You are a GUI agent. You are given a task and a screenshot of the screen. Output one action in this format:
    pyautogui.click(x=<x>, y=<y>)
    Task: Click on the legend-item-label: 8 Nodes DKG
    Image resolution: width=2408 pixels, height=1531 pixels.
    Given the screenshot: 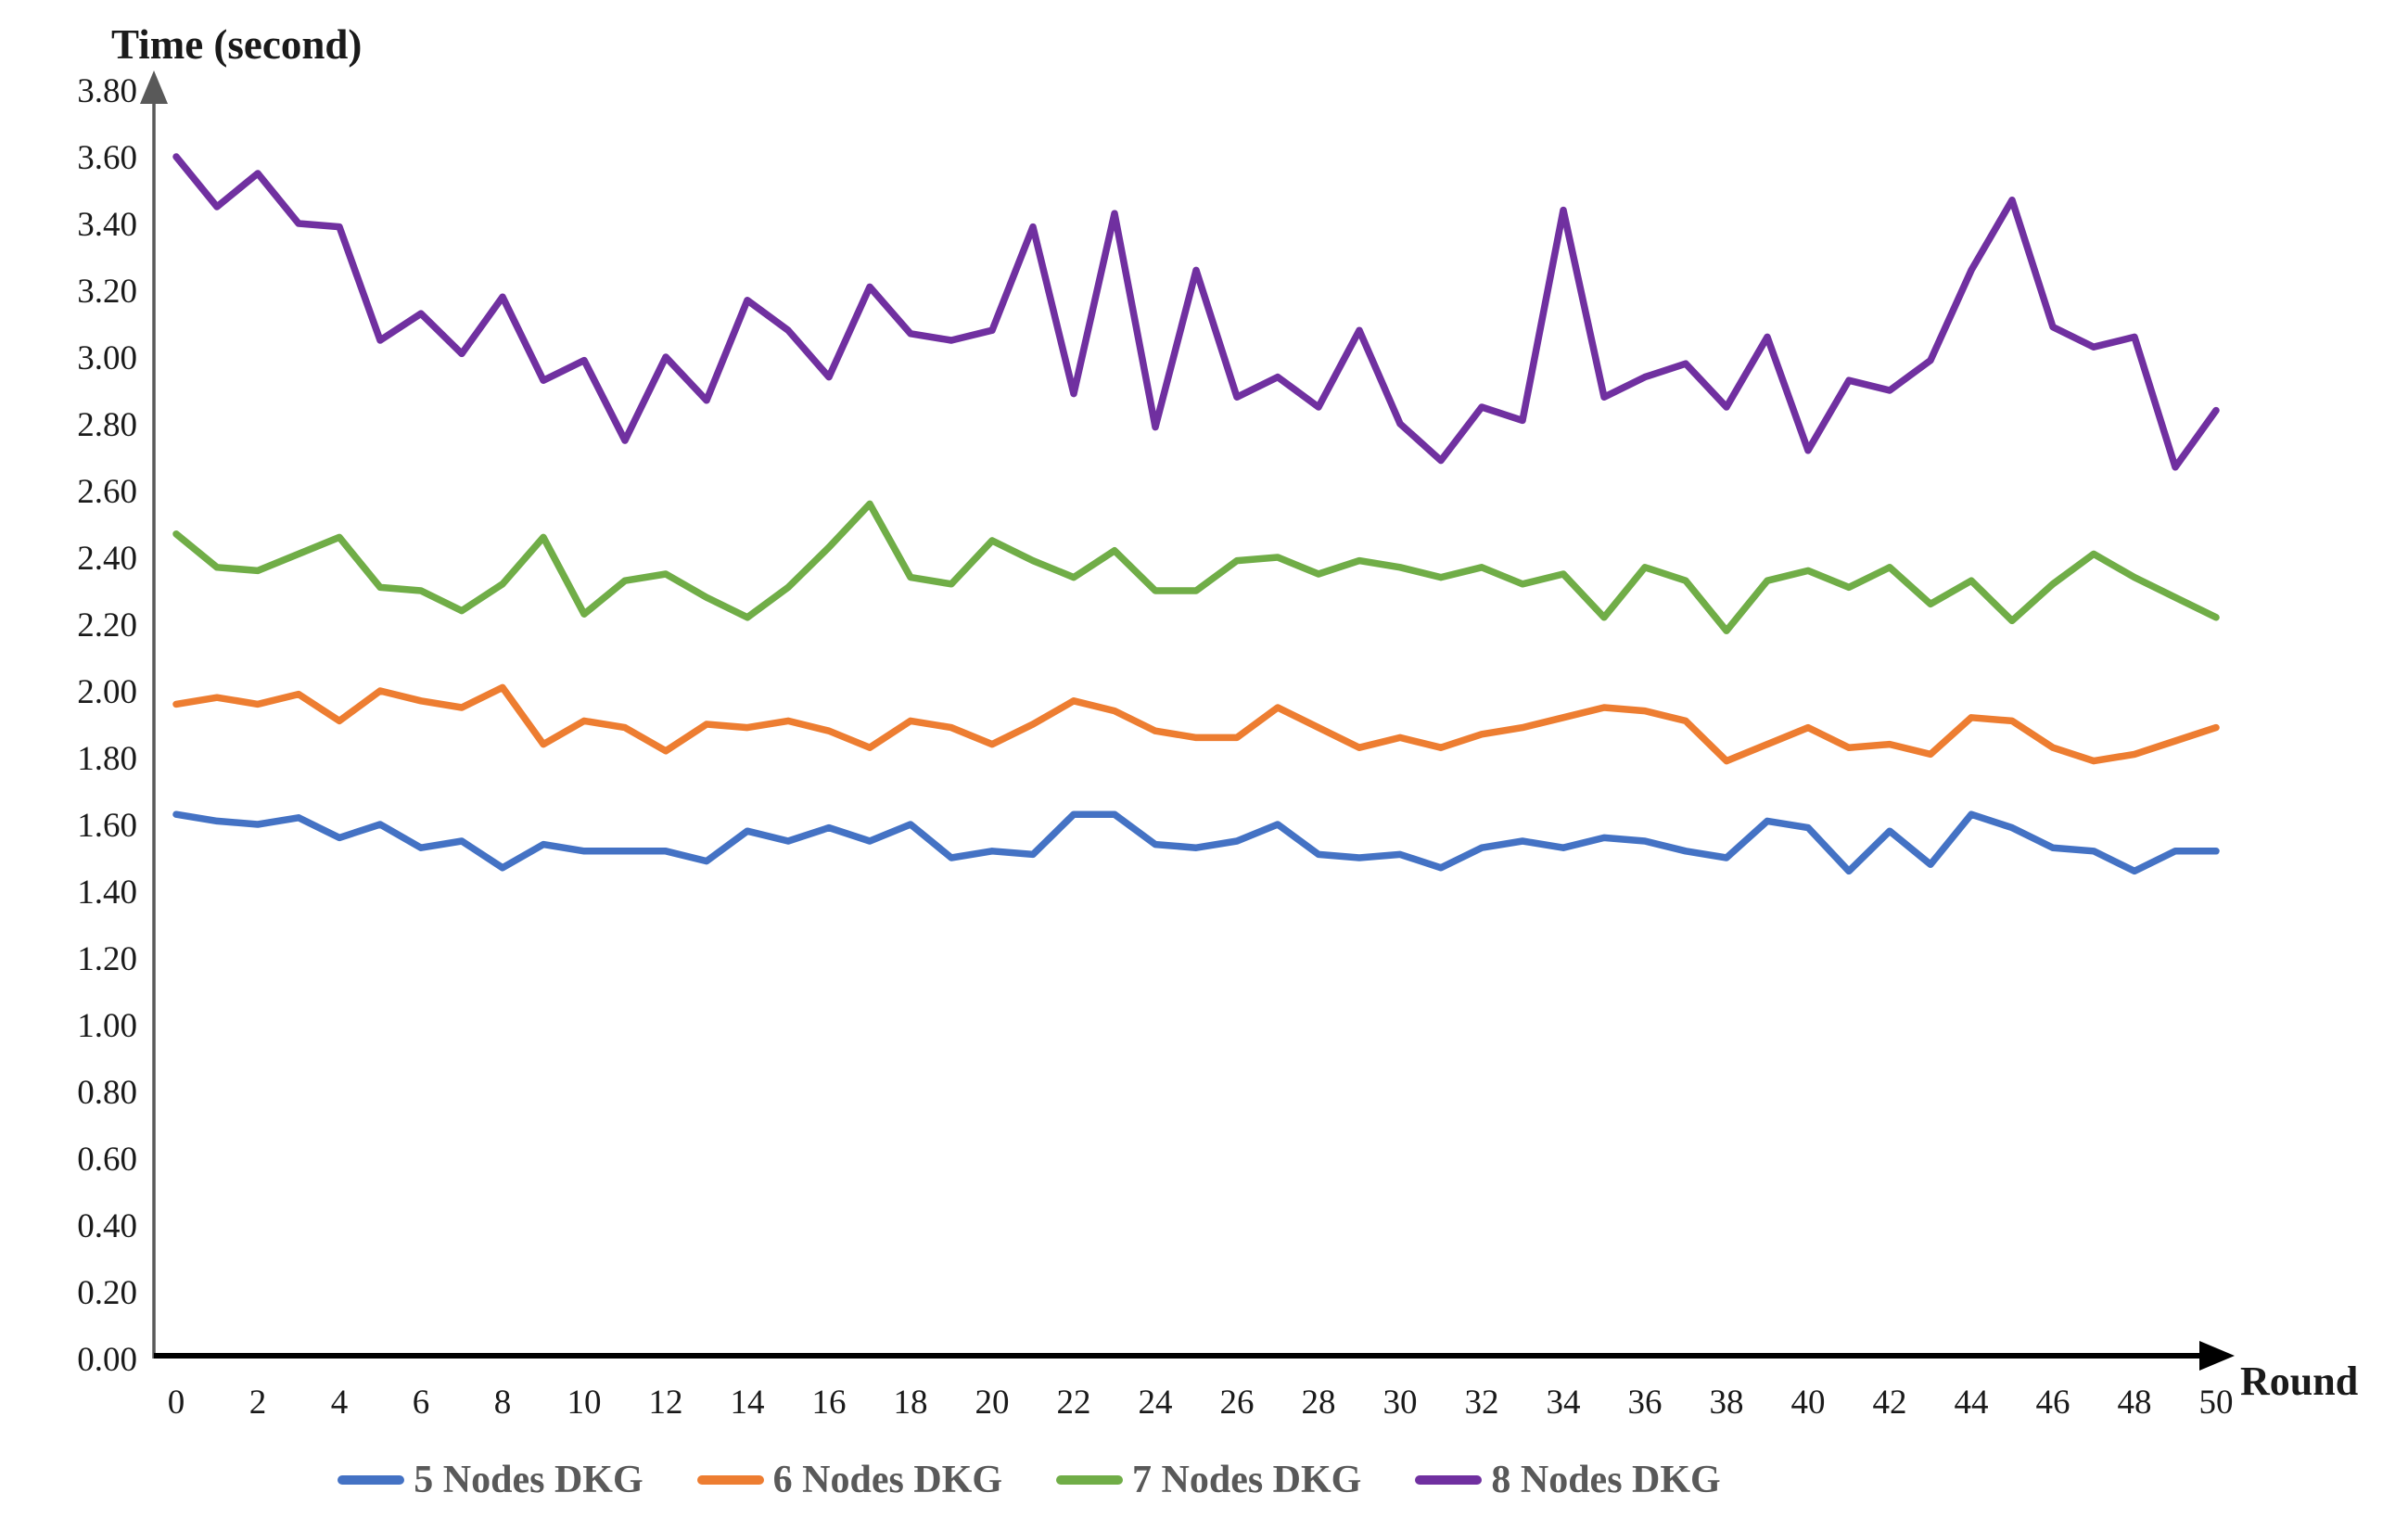 What is the action you would take?
    pyautogui.click(x=1606, y=1480)
    